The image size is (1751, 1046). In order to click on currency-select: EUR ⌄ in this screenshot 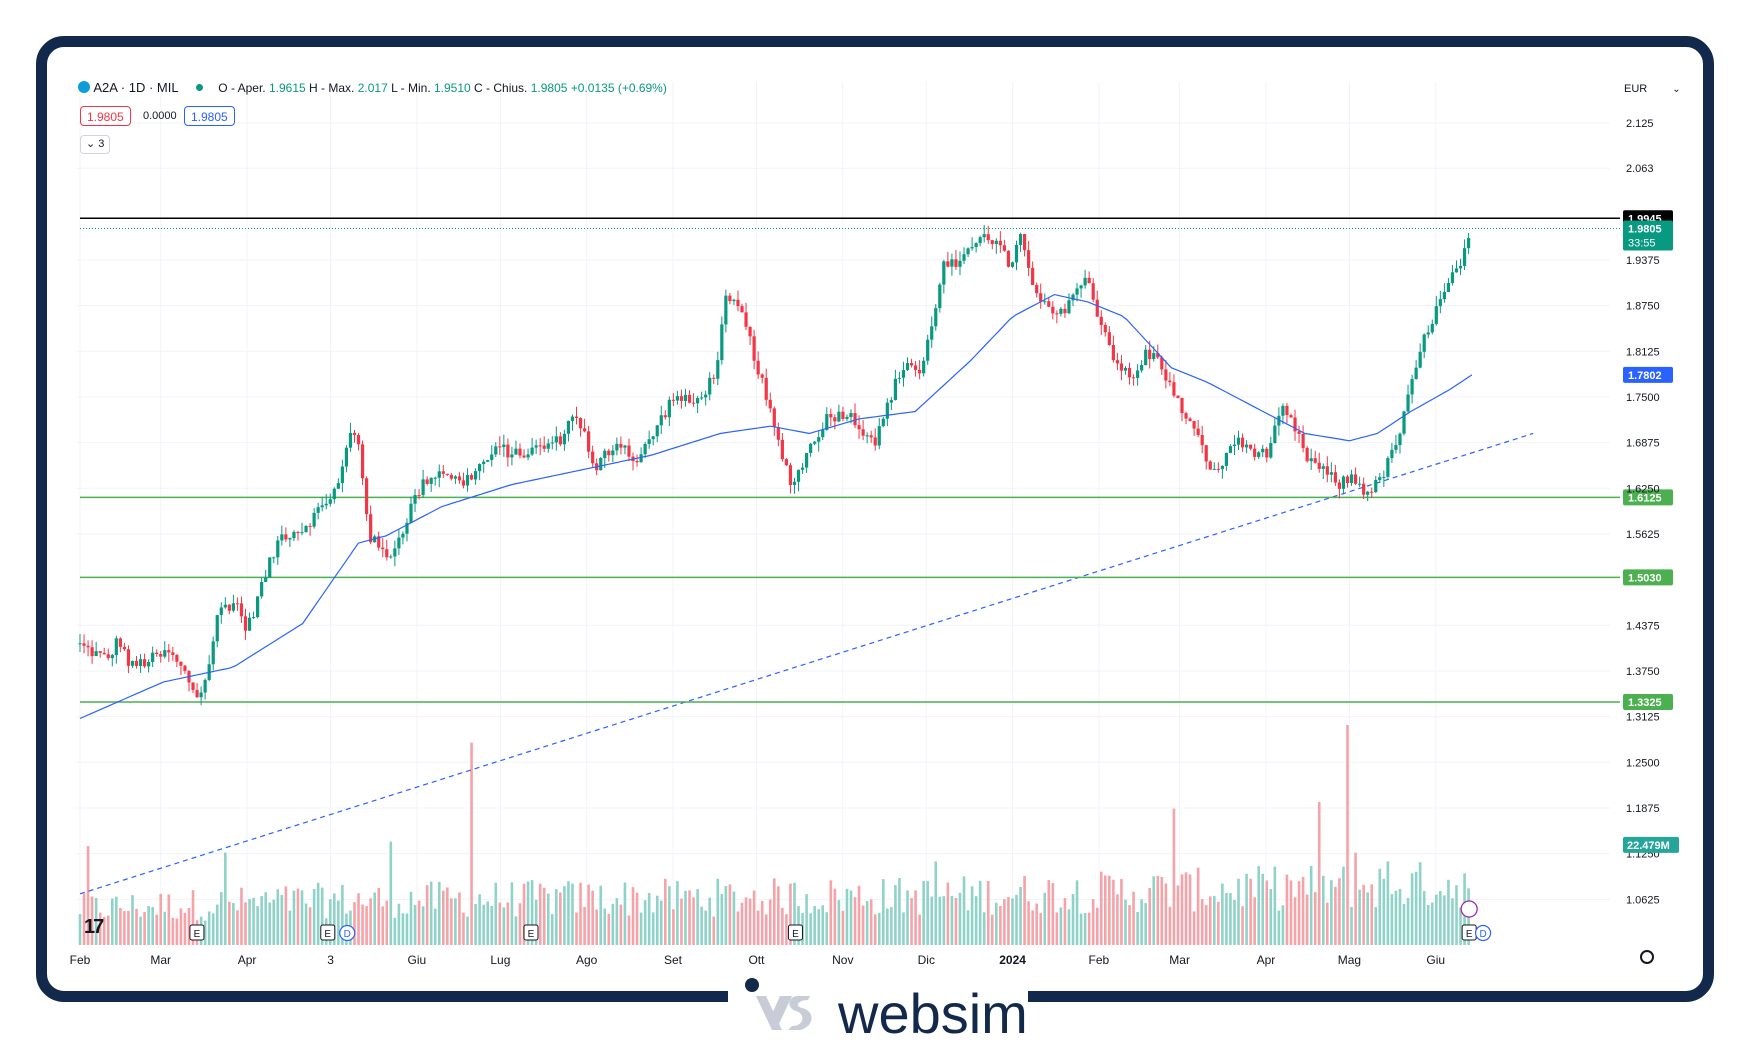, I will do `click(1652, 89)`.